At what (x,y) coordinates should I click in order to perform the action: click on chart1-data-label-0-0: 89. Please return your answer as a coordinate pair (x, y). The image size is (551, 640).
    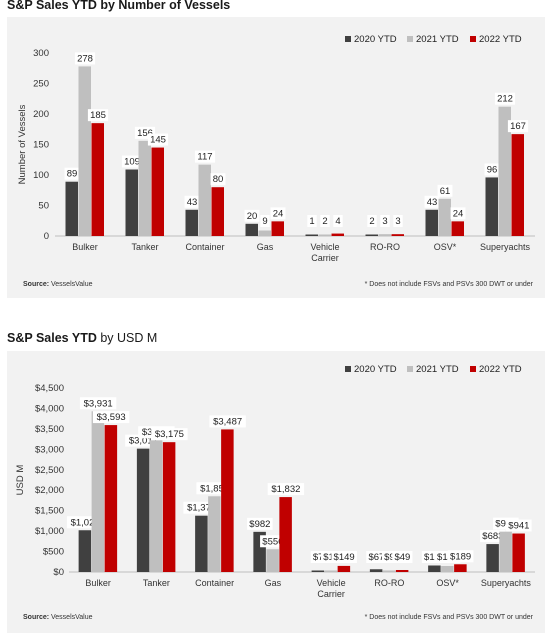
    Looking at the image, I should click on (72, 174).